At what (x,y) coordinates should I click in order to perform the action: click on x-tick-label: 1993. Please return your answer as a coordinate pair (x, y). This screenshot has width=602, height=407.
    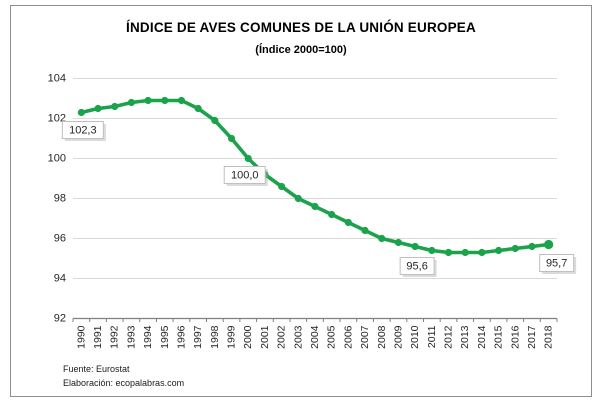
    Looking at the image, I should click on (131, 337).